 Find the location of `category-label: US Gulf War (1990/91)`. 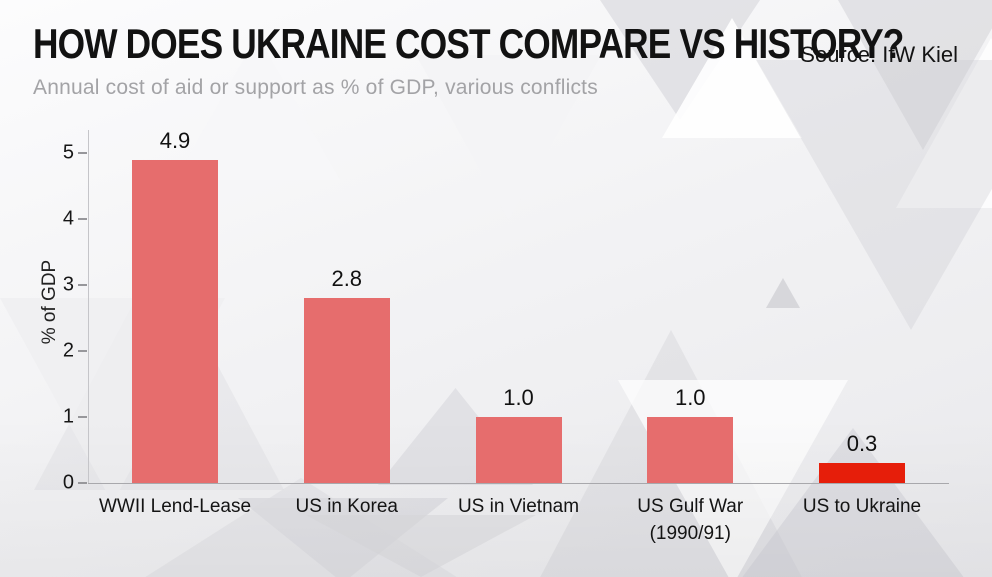

category-label: US Gulf War (1990/91) is located at coordinates (690, 520).